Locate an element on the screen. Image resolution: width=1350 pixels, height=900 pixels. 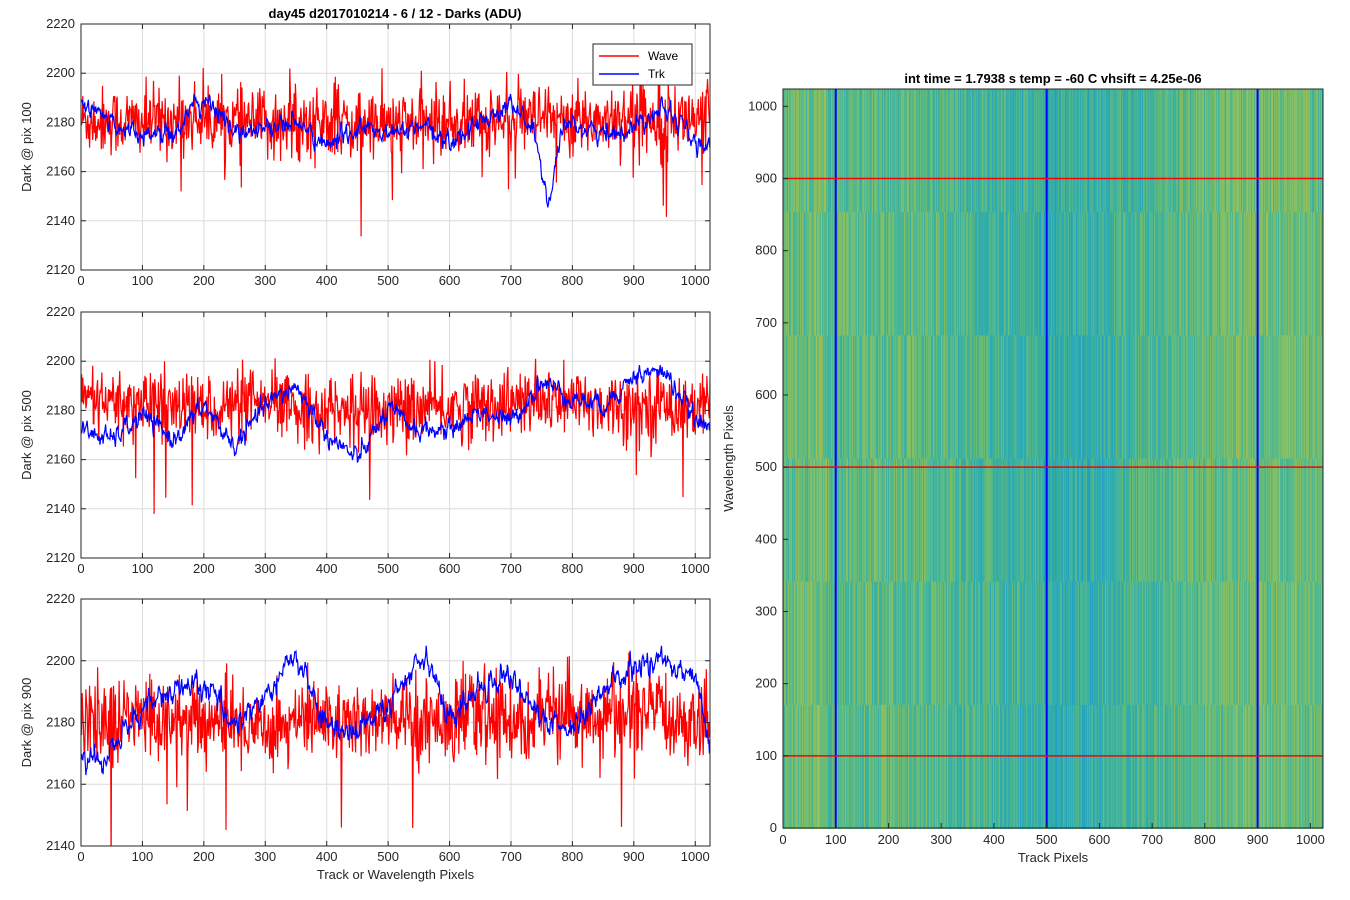
y-tick-label: 600 is located at coordinates (766, 394).